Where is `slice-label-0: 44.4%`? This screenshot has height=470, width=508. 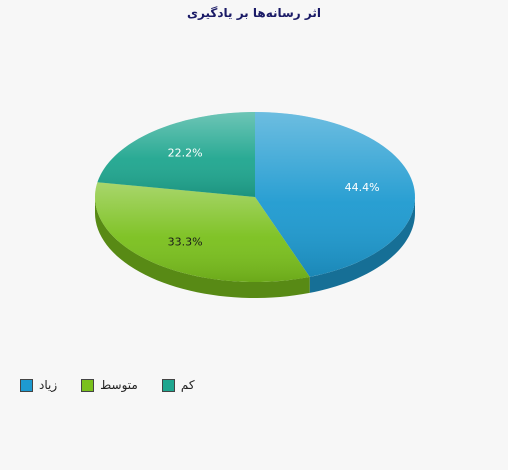 slice-label-0: 44.4% is located at coordinates (362, 187).